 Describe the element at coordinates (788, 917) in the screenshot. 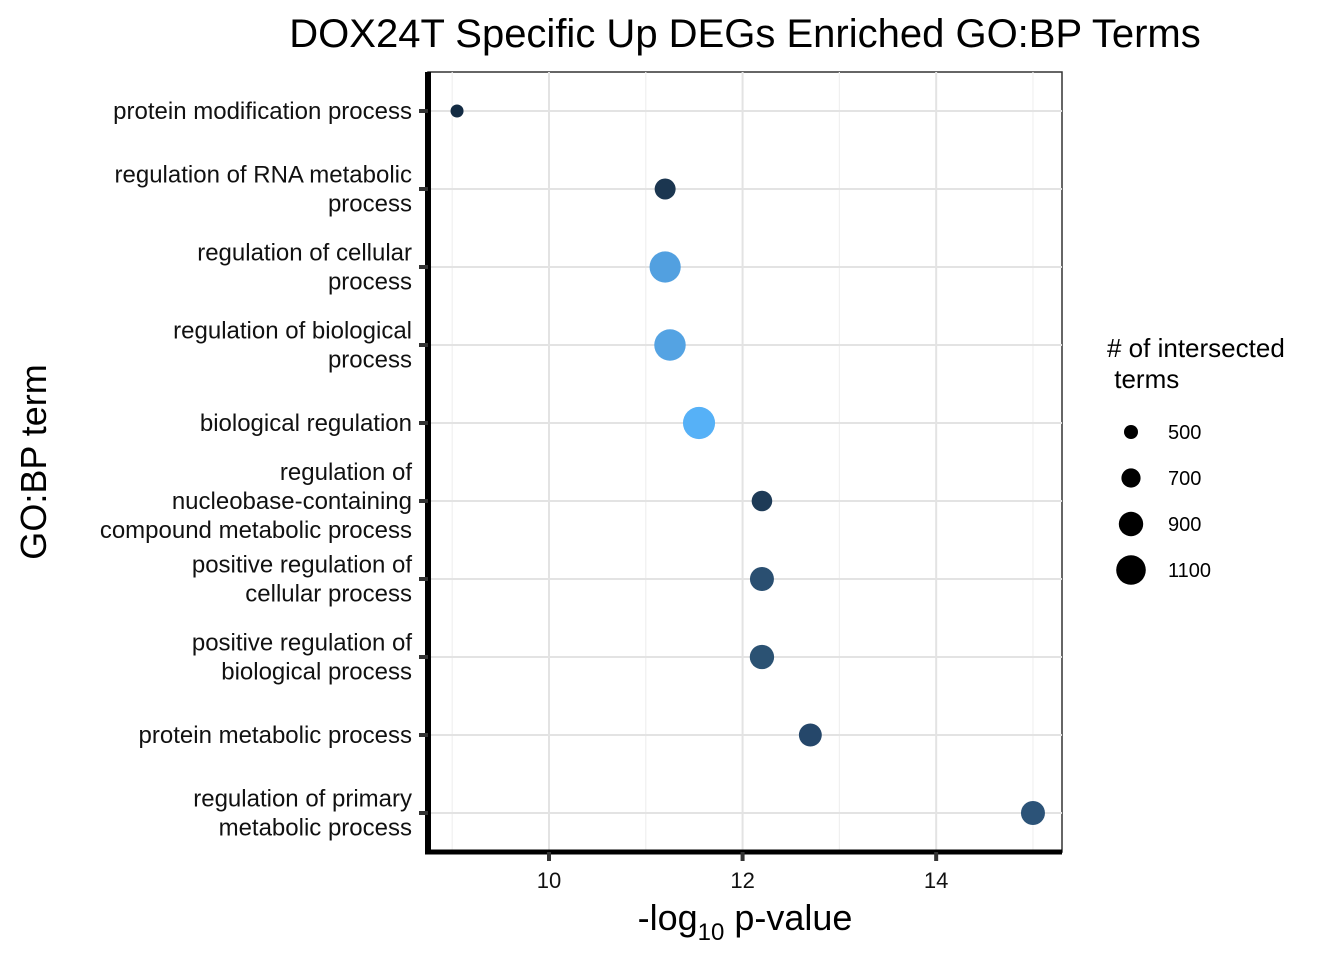

I see `x-axis-title-rest: p-value` at that location.